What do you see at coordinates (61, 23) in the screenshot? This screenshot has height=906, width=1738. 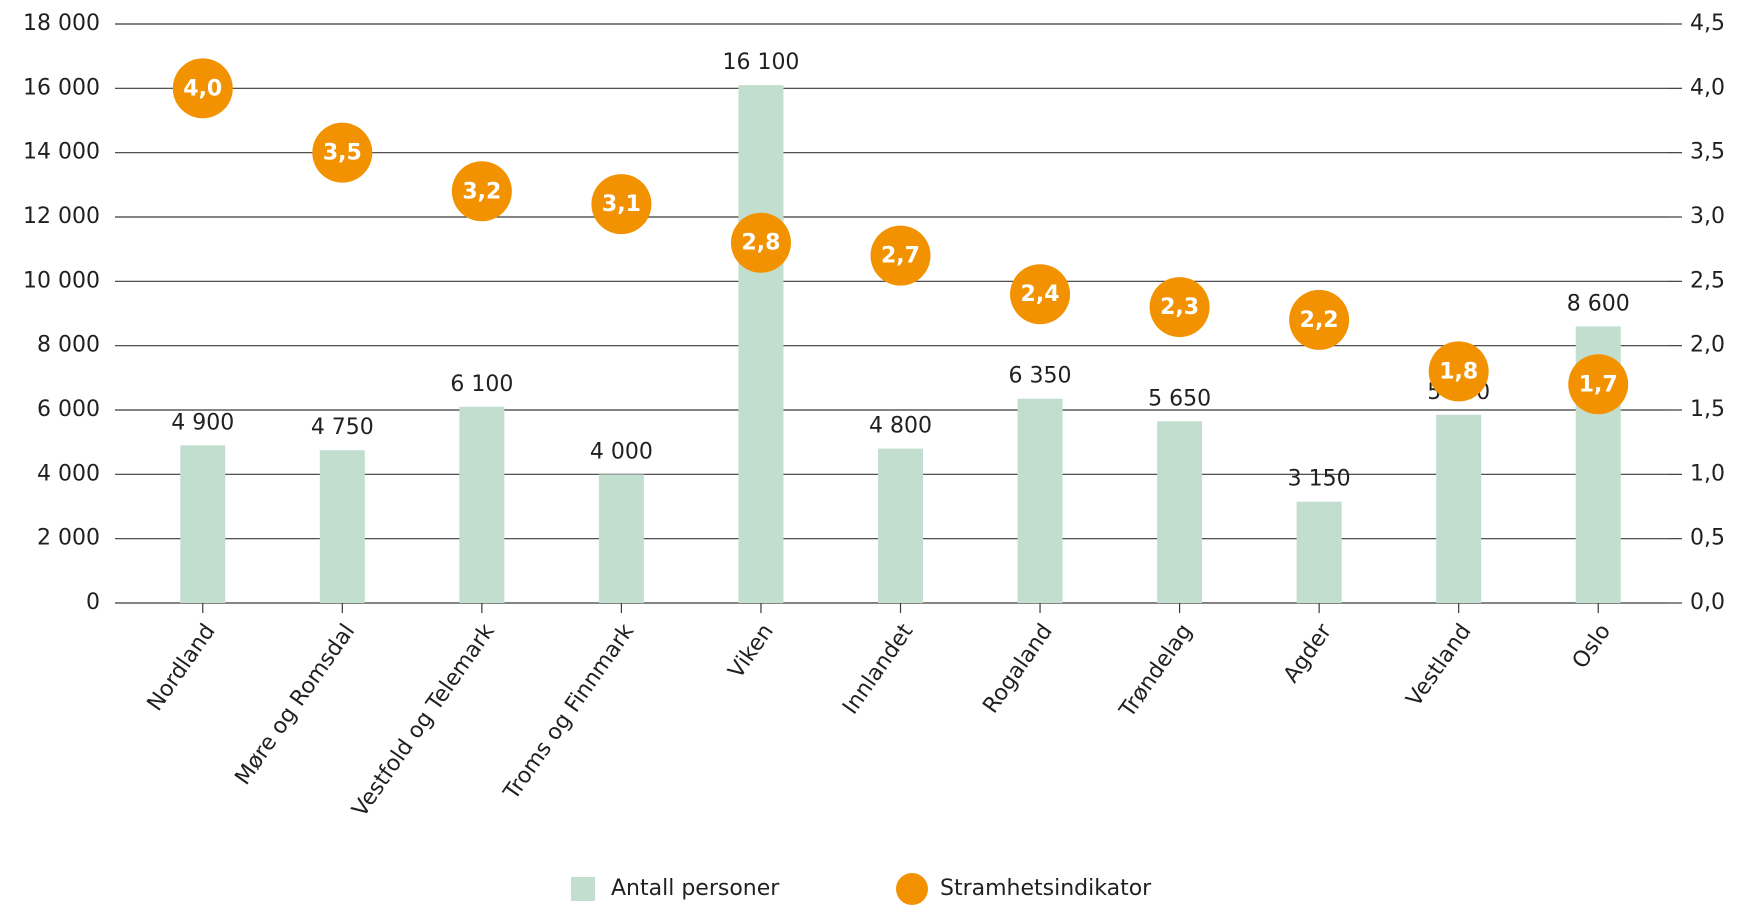 I see `y-tick-label: 18 000` at bounding box center [61, 23].